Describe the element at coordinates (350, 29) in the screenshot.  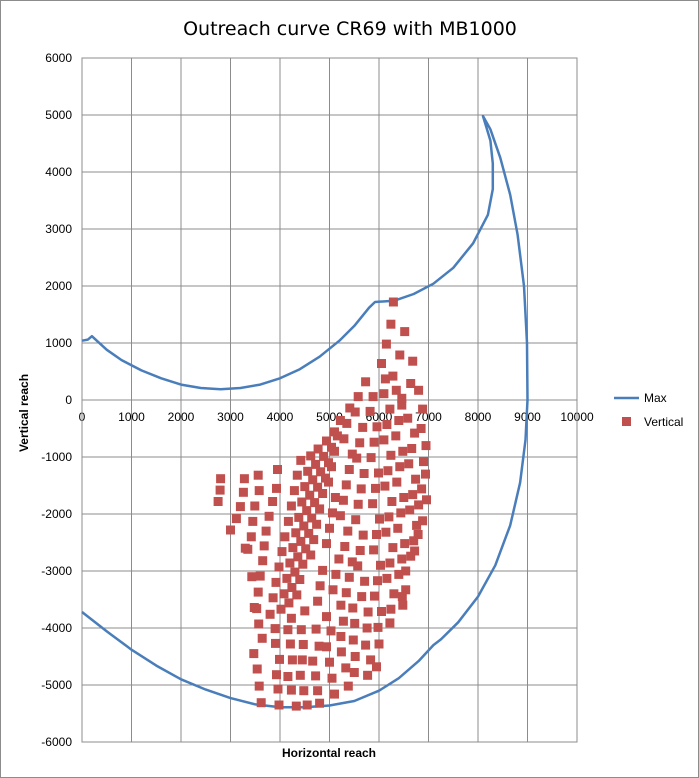
I see `chart-title: Outreach curve CR69 with MB1000` at that location.